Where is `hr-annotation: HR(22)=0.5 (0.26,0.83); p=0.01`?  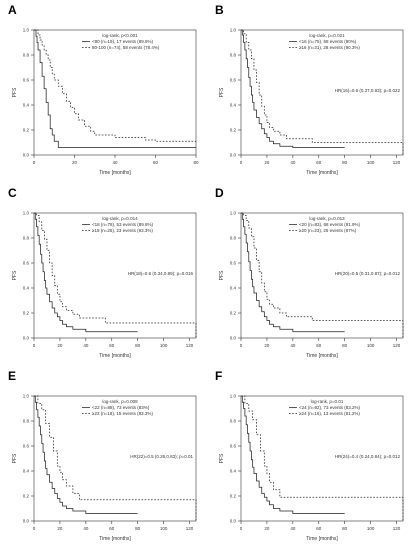
hr-annotation: HR(22)=0.5 (0.26,0.83); p=0.01 is located at coordinates (161, 456).